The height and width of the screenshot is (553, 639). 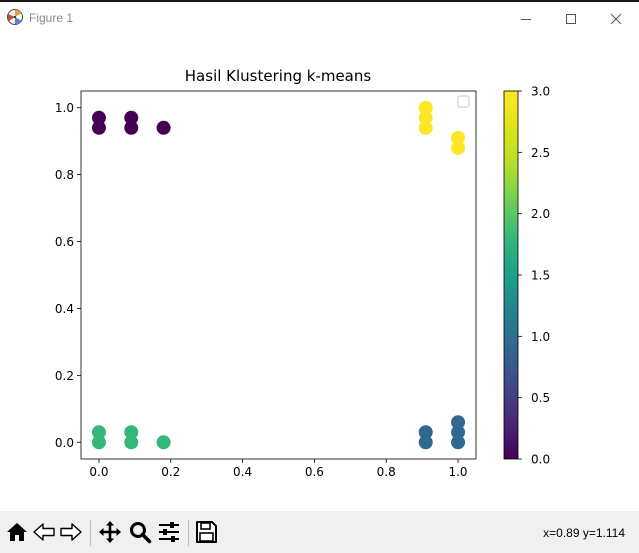 What do you see at coordinates (51, 18) in the screenshot?
I see `window-title: Figure 1` at bounding box center [51, 18].